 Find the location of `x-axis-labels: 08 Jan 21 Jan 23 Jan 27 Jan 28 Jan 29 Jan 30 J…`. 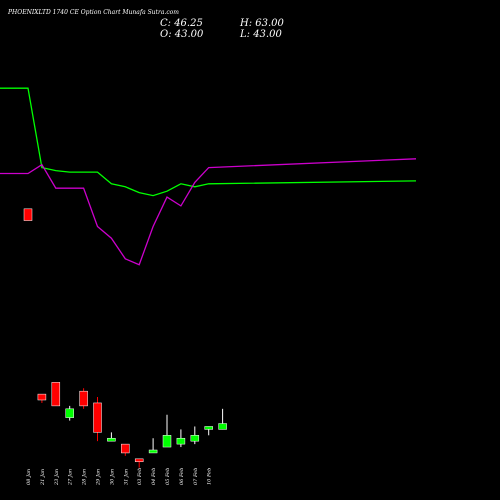

x-axis-labels: 08 Jan 21 Jan 23 Jan 27 Jan 28 Jan 29 Jan 30 J… is located at coordinates (119, 477).